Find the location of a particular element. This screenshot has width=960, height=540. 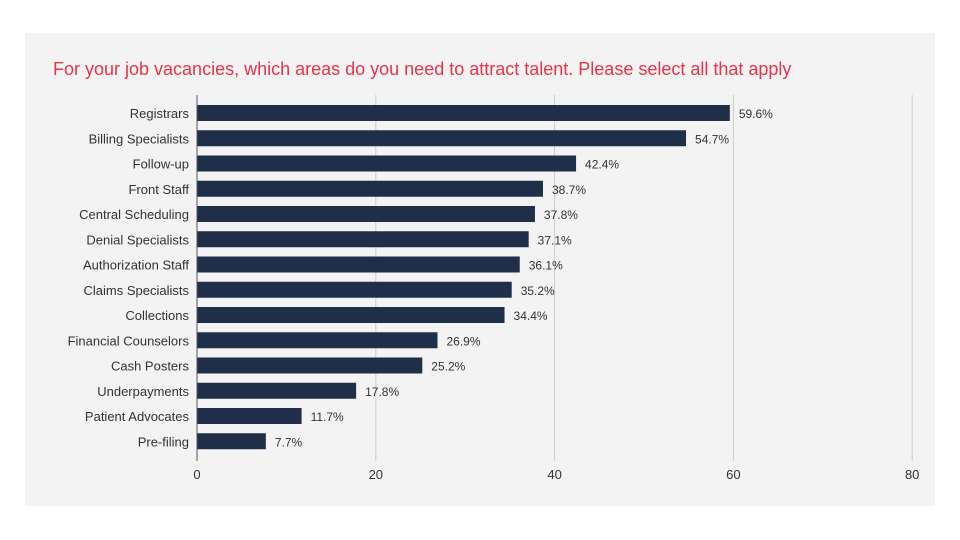

category-label: Follow-up is located at coordinates (161, 164).